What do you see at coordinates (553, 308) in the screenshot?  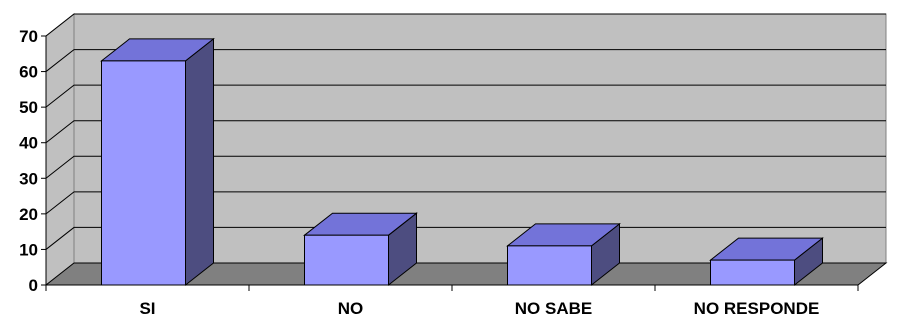 I see `x-tick-label: NO SABE` at bounding box center [553, 308].